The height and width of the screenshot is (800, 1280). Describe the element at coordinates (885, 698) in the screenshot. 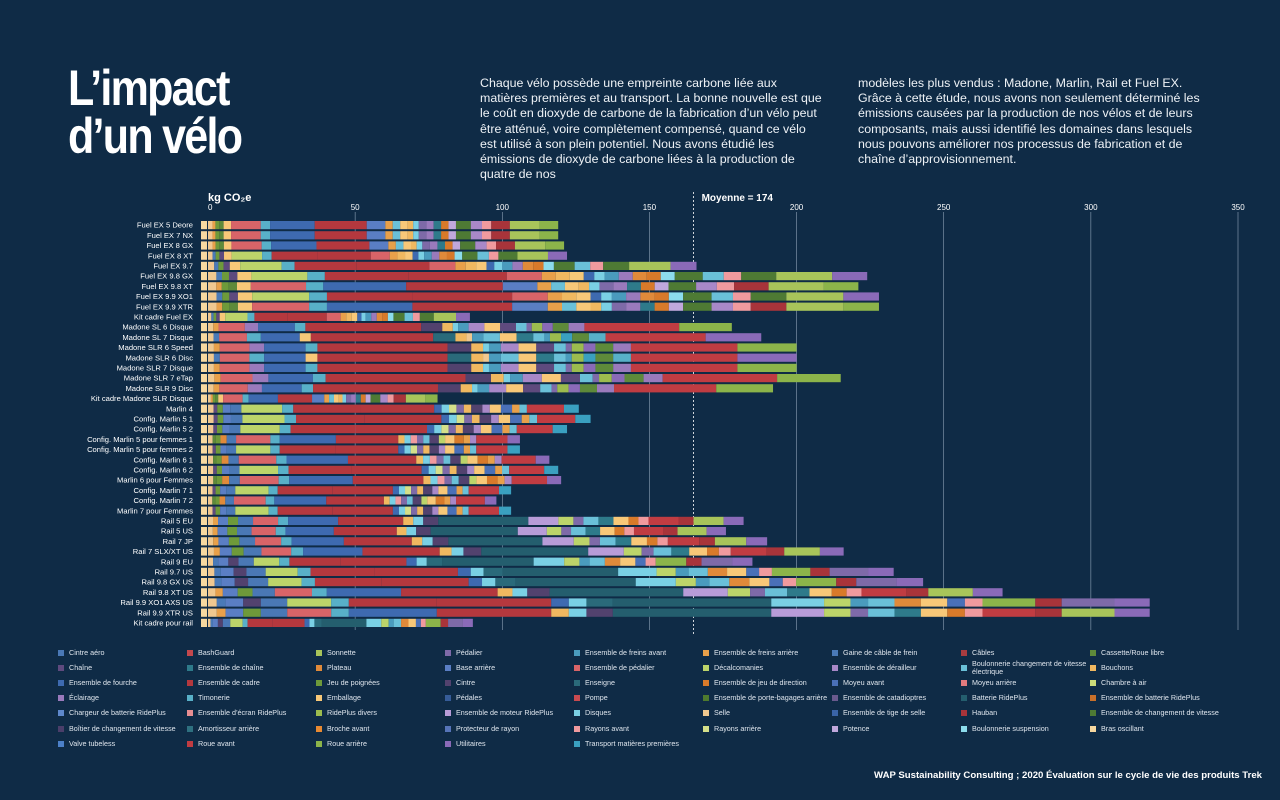

I see `legend-label: Ensemble de catadioptres` at that location.